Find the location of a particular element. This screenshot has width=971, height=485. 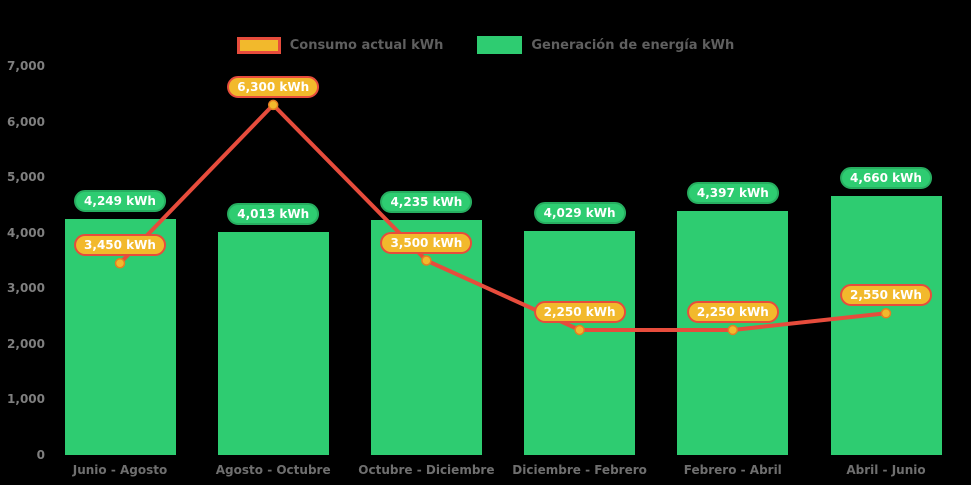

legend-label-generacion: Generación de energía kWh is located at coordinates (633, 45).